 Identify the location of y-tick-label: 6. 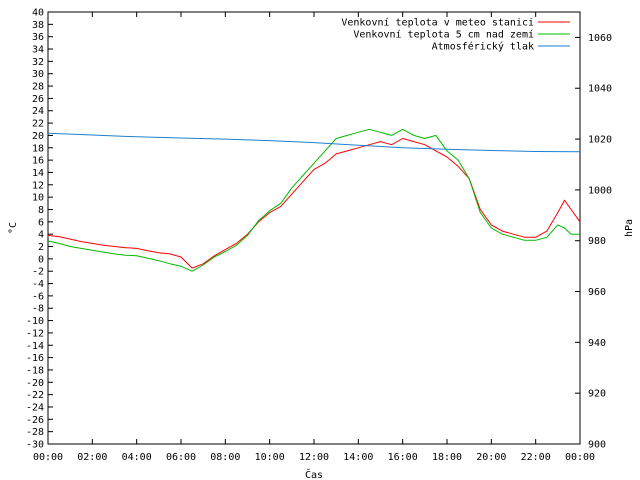
(41, 222).